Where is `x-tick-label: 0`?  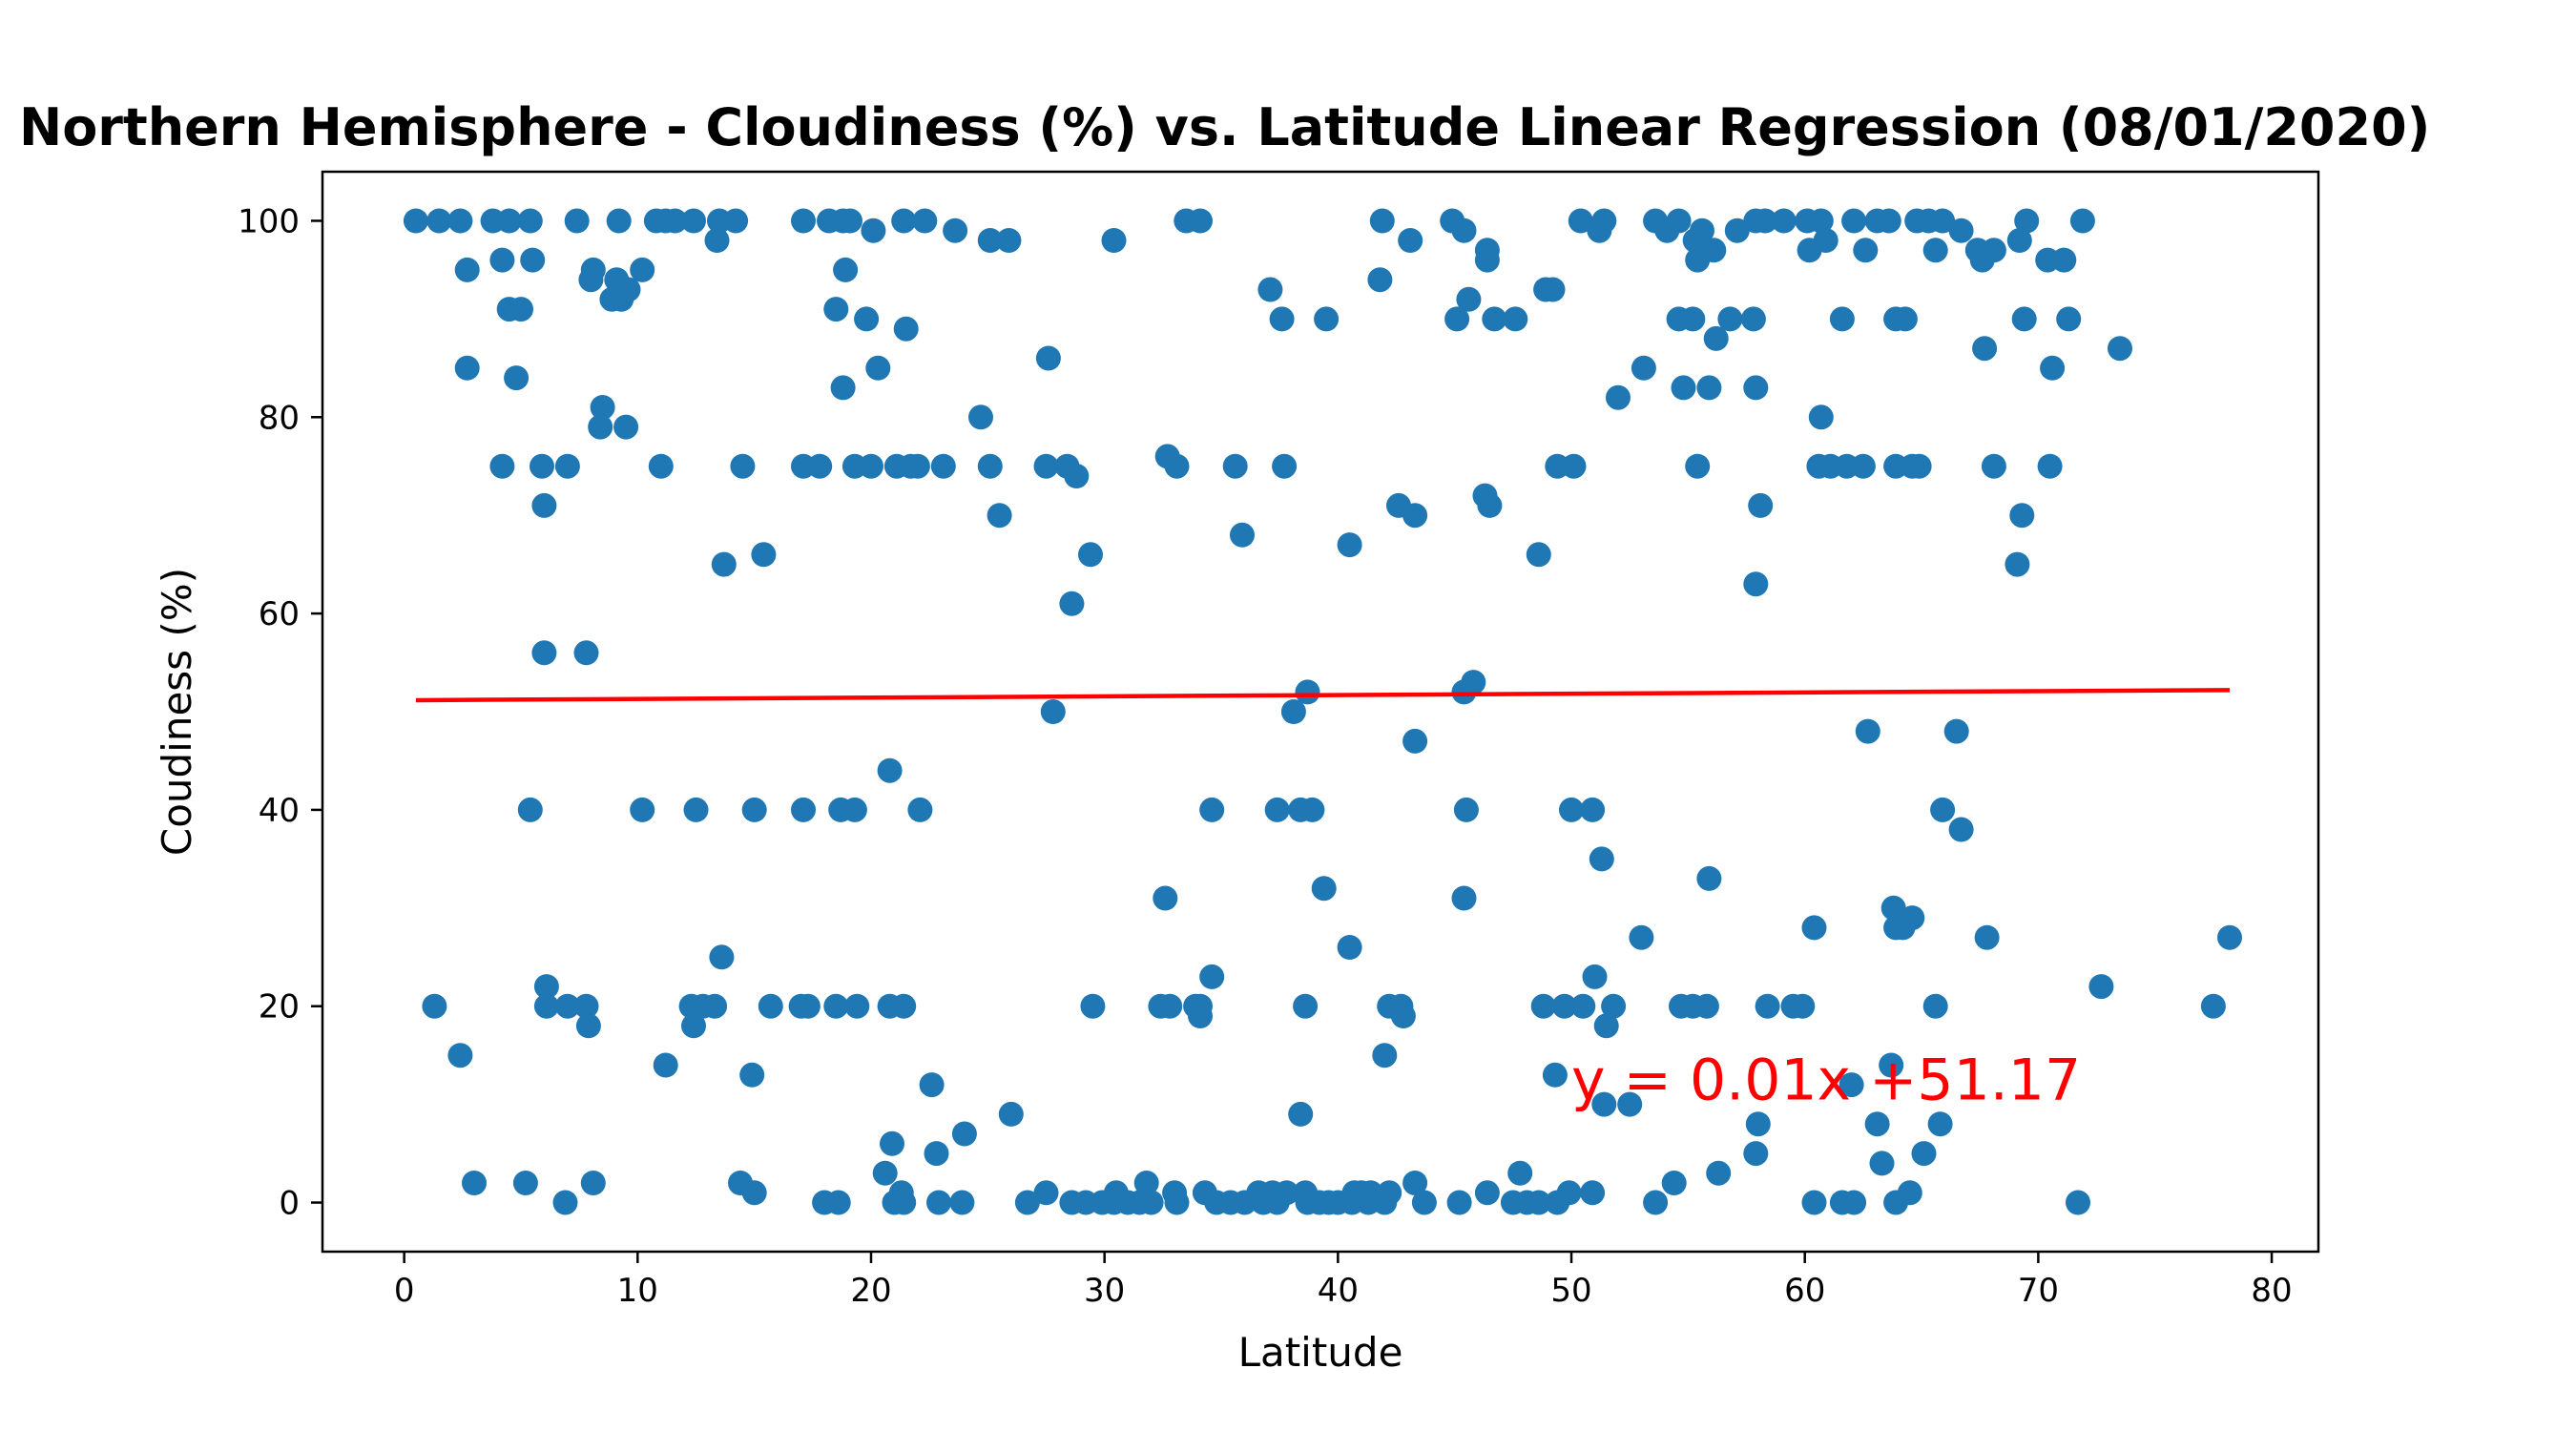 x-tick-label: 0 is located at coordinates (404, 1291).